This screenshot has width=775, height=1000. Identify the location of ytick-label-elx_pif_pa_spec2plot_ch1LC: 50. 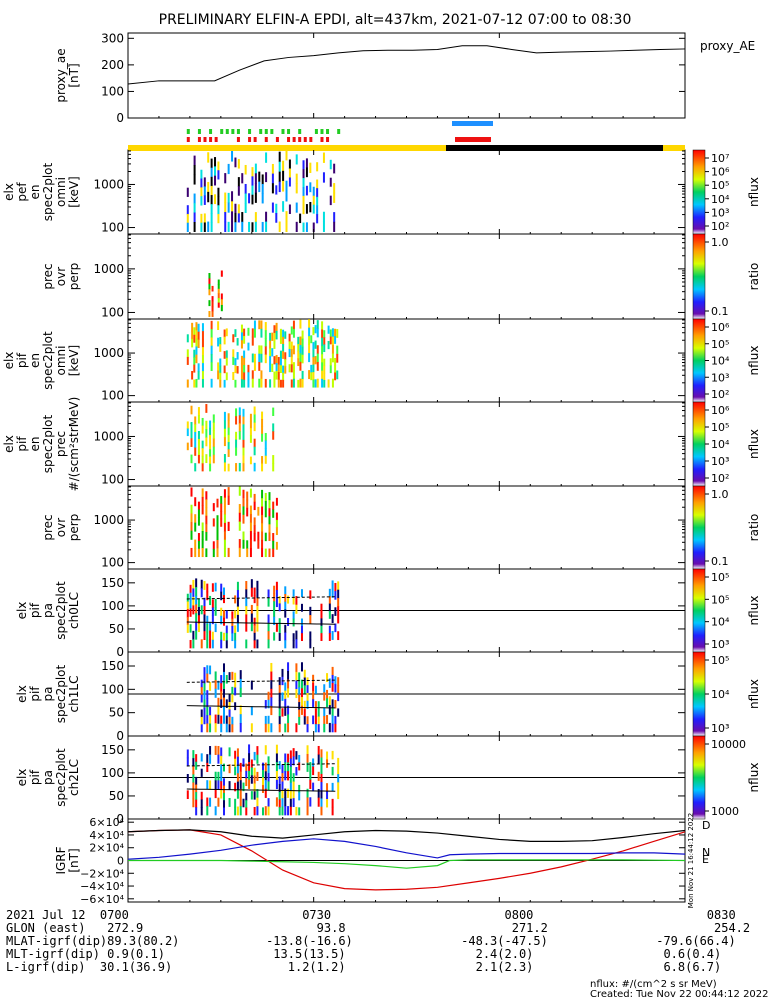
(116, 713).